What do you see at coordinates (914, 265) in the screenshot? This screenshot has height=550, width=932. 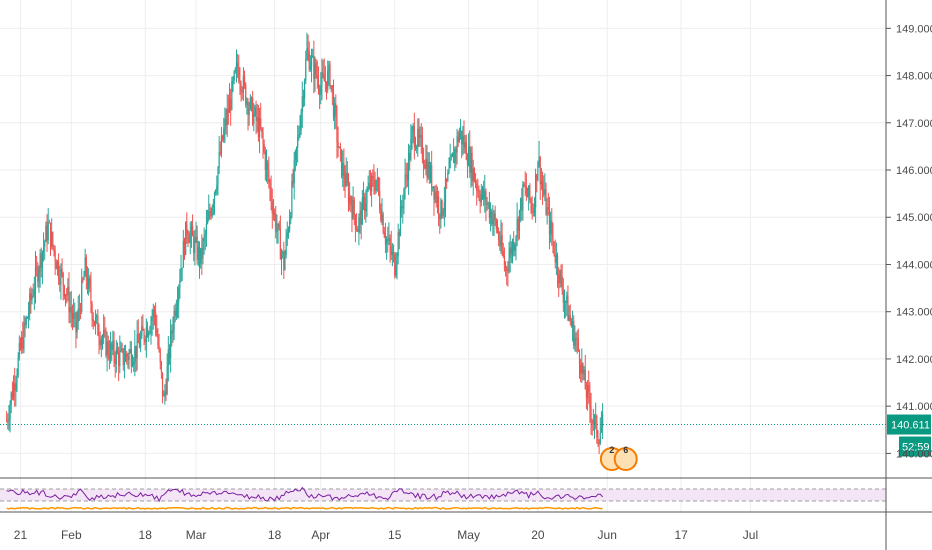 I see `price-tick-label: 144.000` at bounding box center [914, 265].